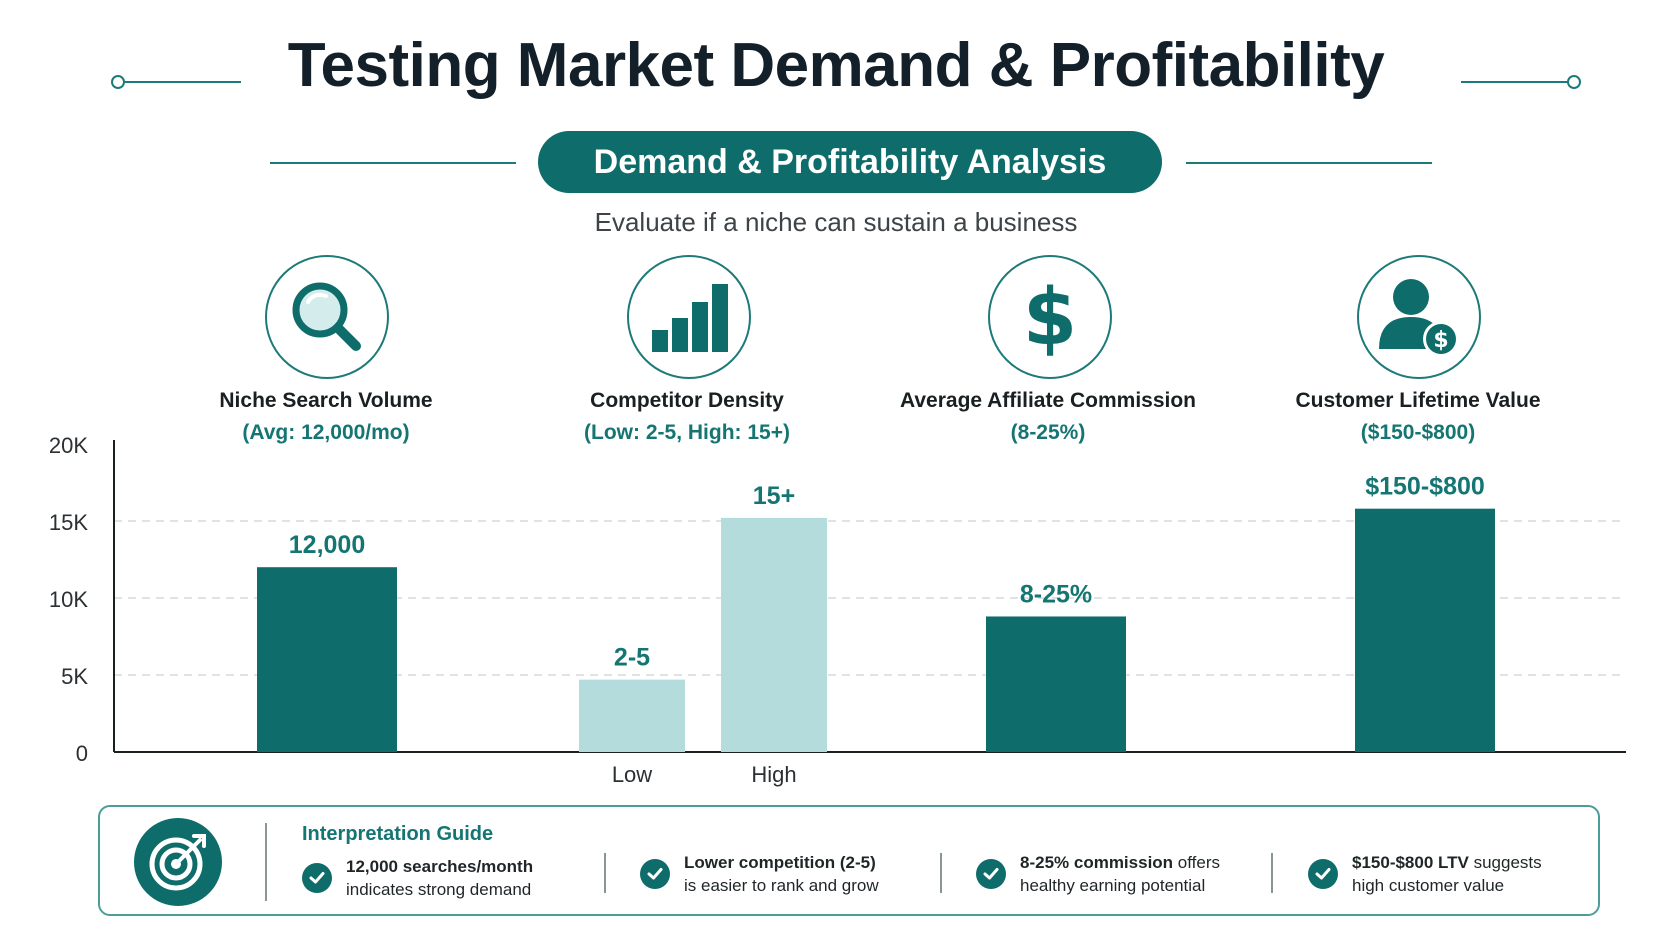  I want to click on metric-label: Average Affiliate Commission, so click(1048, 400).